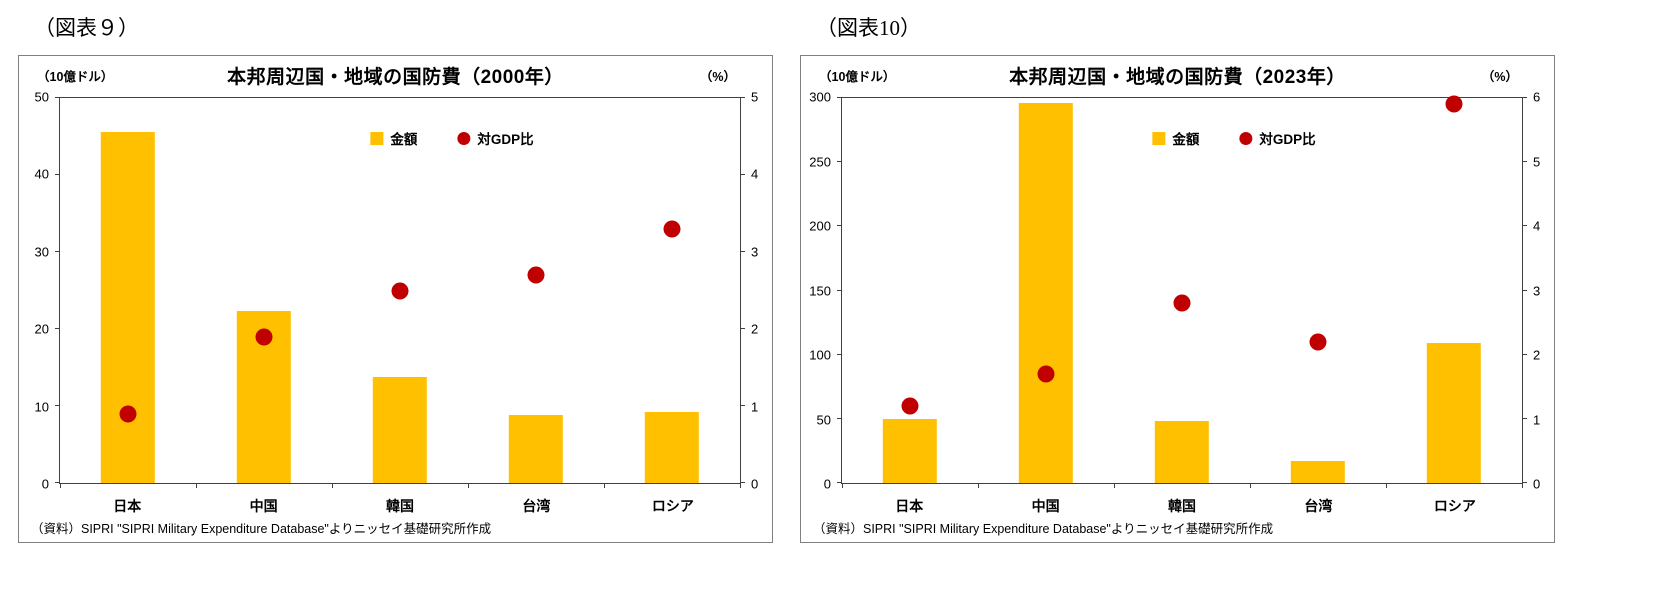 The width and height of the screenshot is (1664, 602). What do you see at coordinates (820, 226) in the screenshot?
I see `y-axis-left-tick-label: 200` at bounding box center [820, 226].